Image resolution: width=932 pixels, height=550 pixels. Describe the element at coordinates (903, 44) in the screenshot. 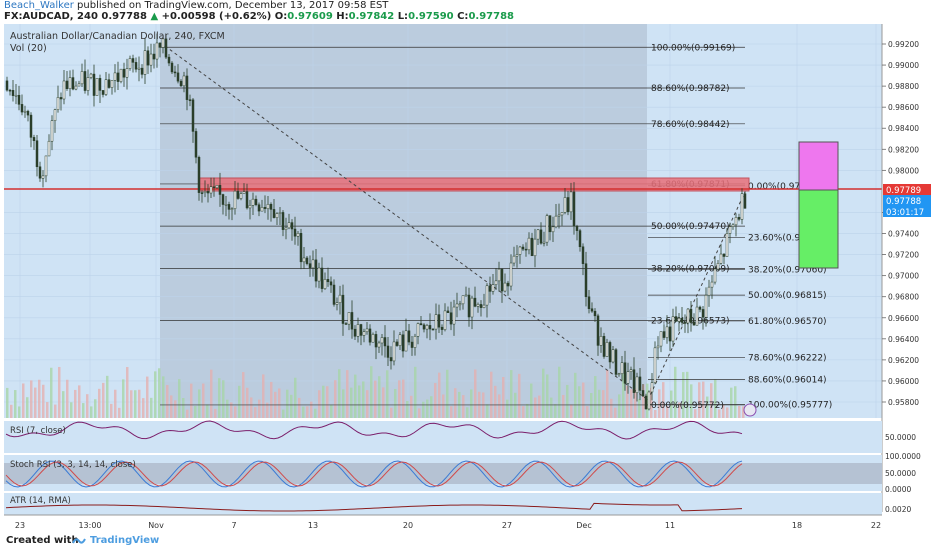

I see `price-tick-label: 0.99200` at that location.